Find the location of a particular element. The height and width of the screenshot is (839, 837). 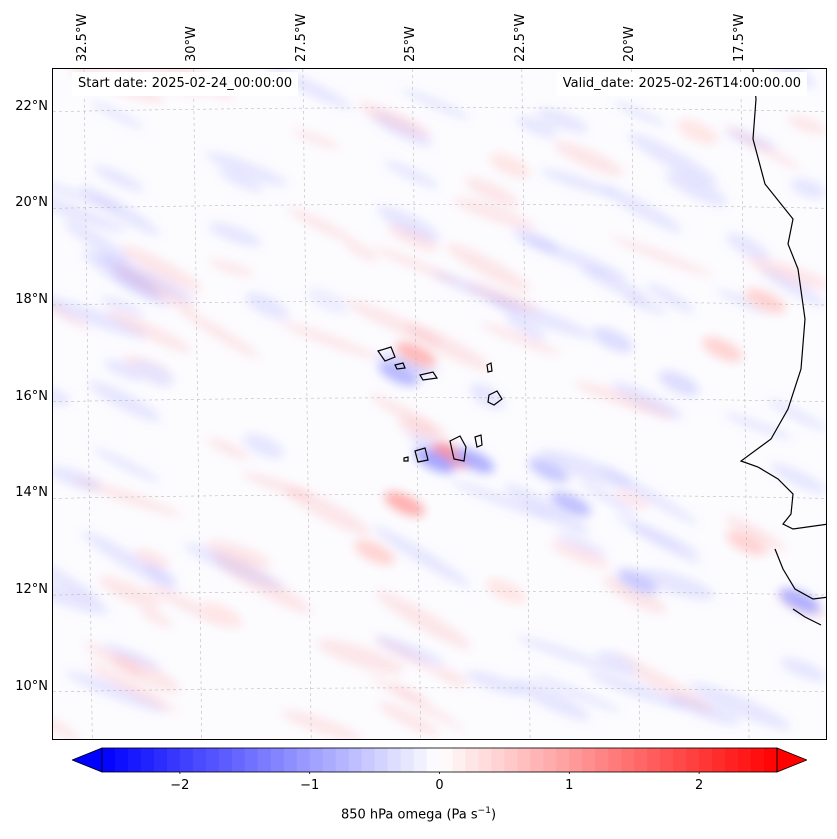

lat-label: 16°N is located at coordinates (31, 396).